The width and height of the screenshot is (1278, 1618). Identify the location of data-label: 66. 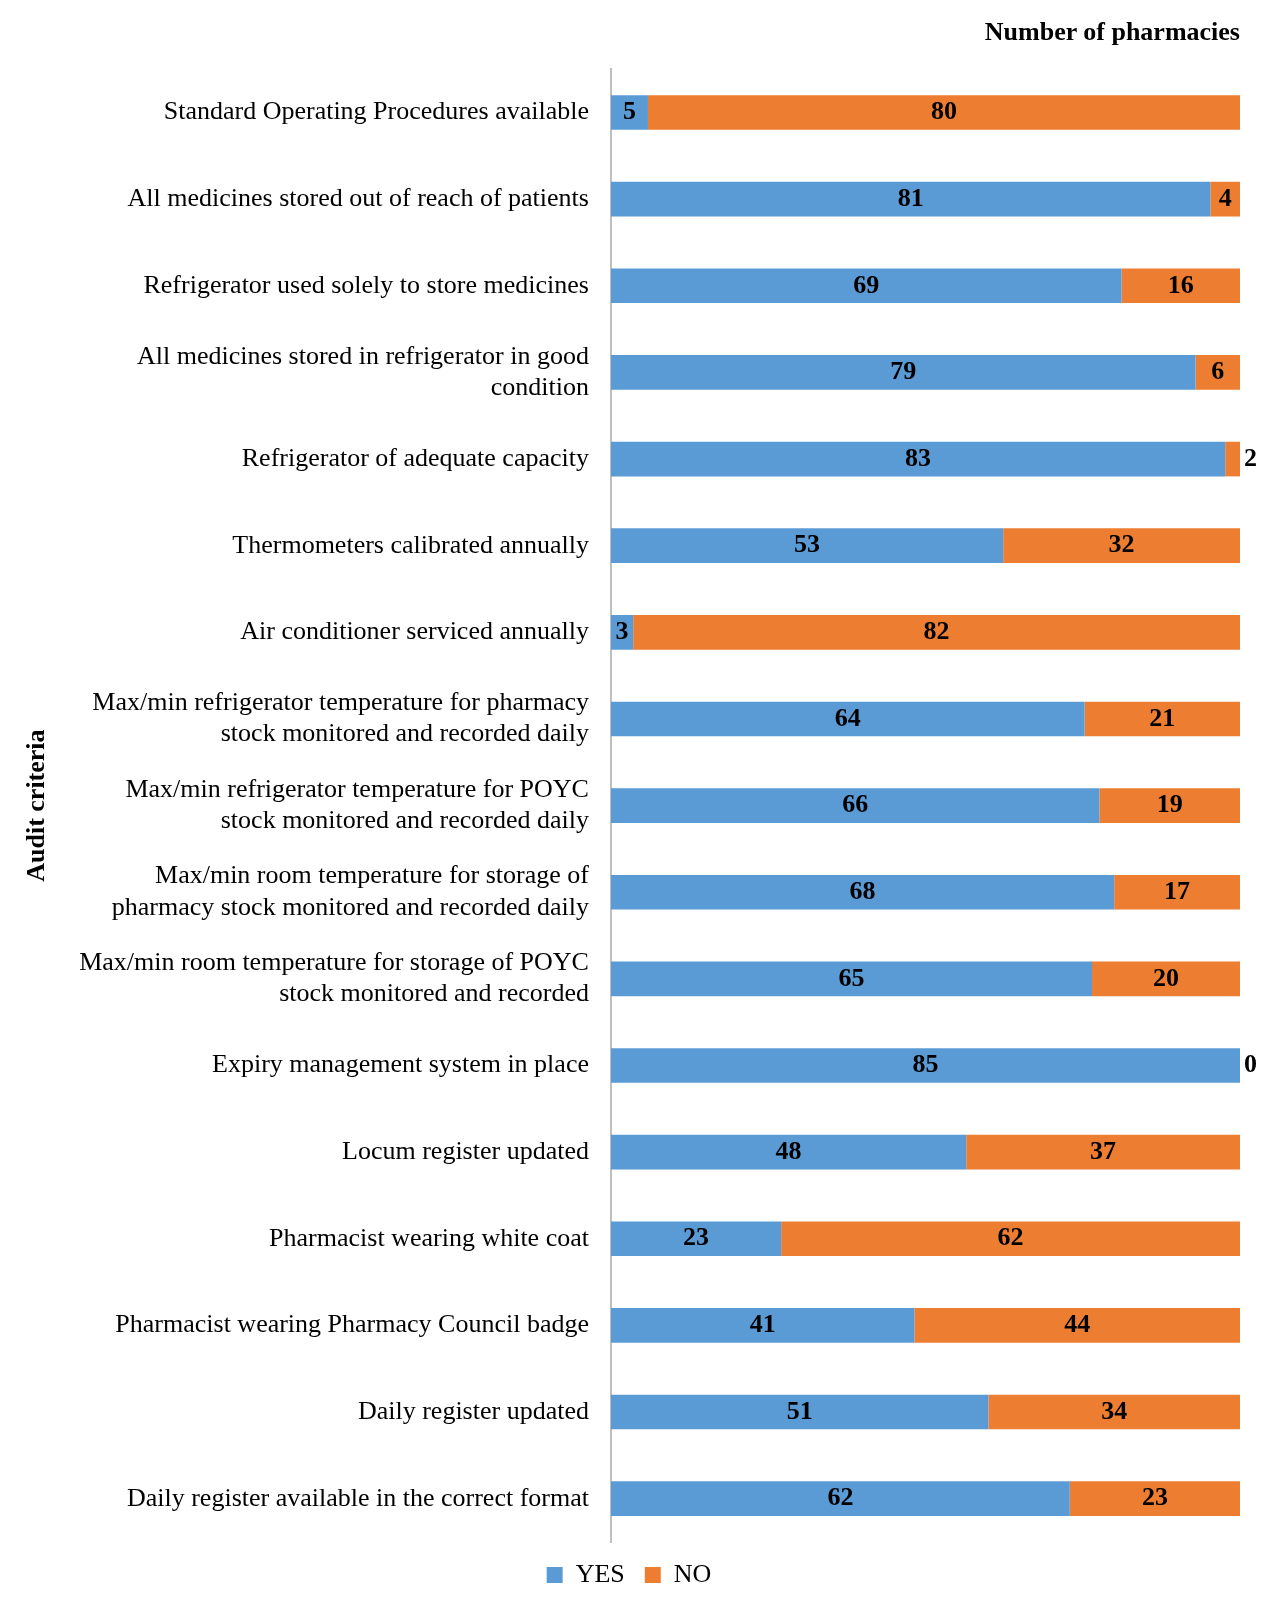
(855, 804).